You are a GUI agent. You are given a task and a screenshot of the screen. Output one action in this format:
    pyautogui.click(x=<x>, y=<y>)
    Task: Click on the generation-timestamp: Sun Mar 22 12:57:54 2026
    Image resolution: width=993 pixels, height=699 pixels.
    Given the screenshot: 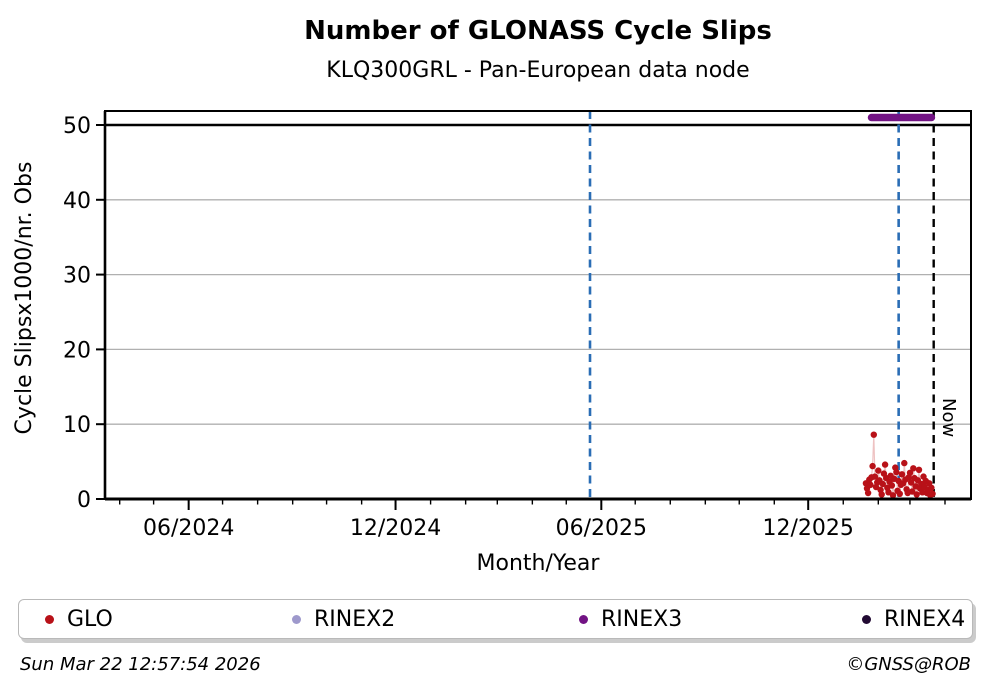 What is the action you would take?
    pyautogui.click(x=140, y=664)
    